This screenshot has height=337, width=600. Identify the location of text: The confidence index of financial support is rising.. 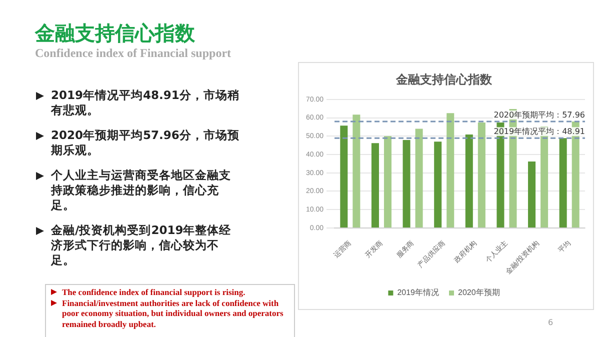
(153, 292).